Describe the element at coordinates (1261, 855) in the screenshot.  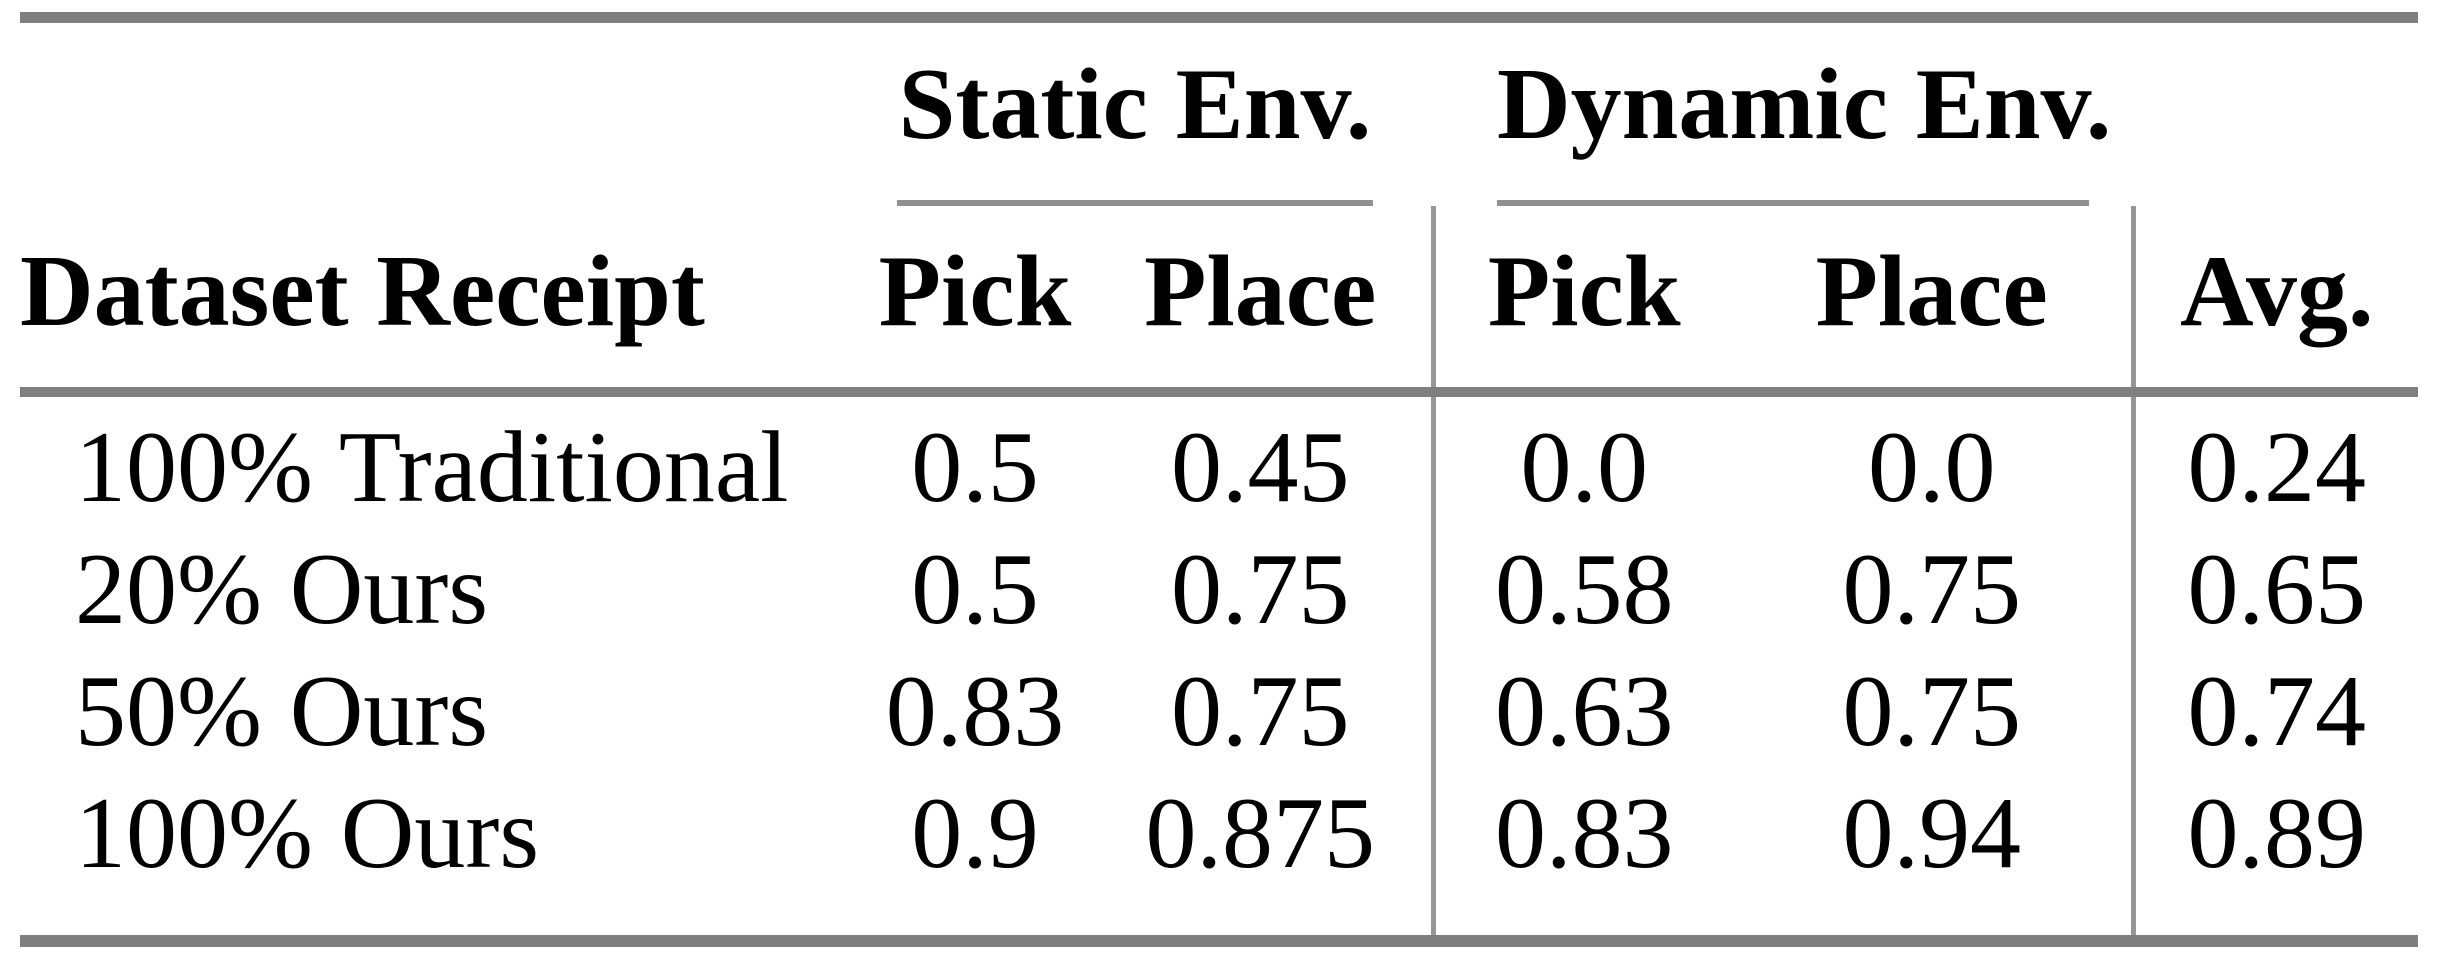
I see `cell-static-place: 0.875` at that location.